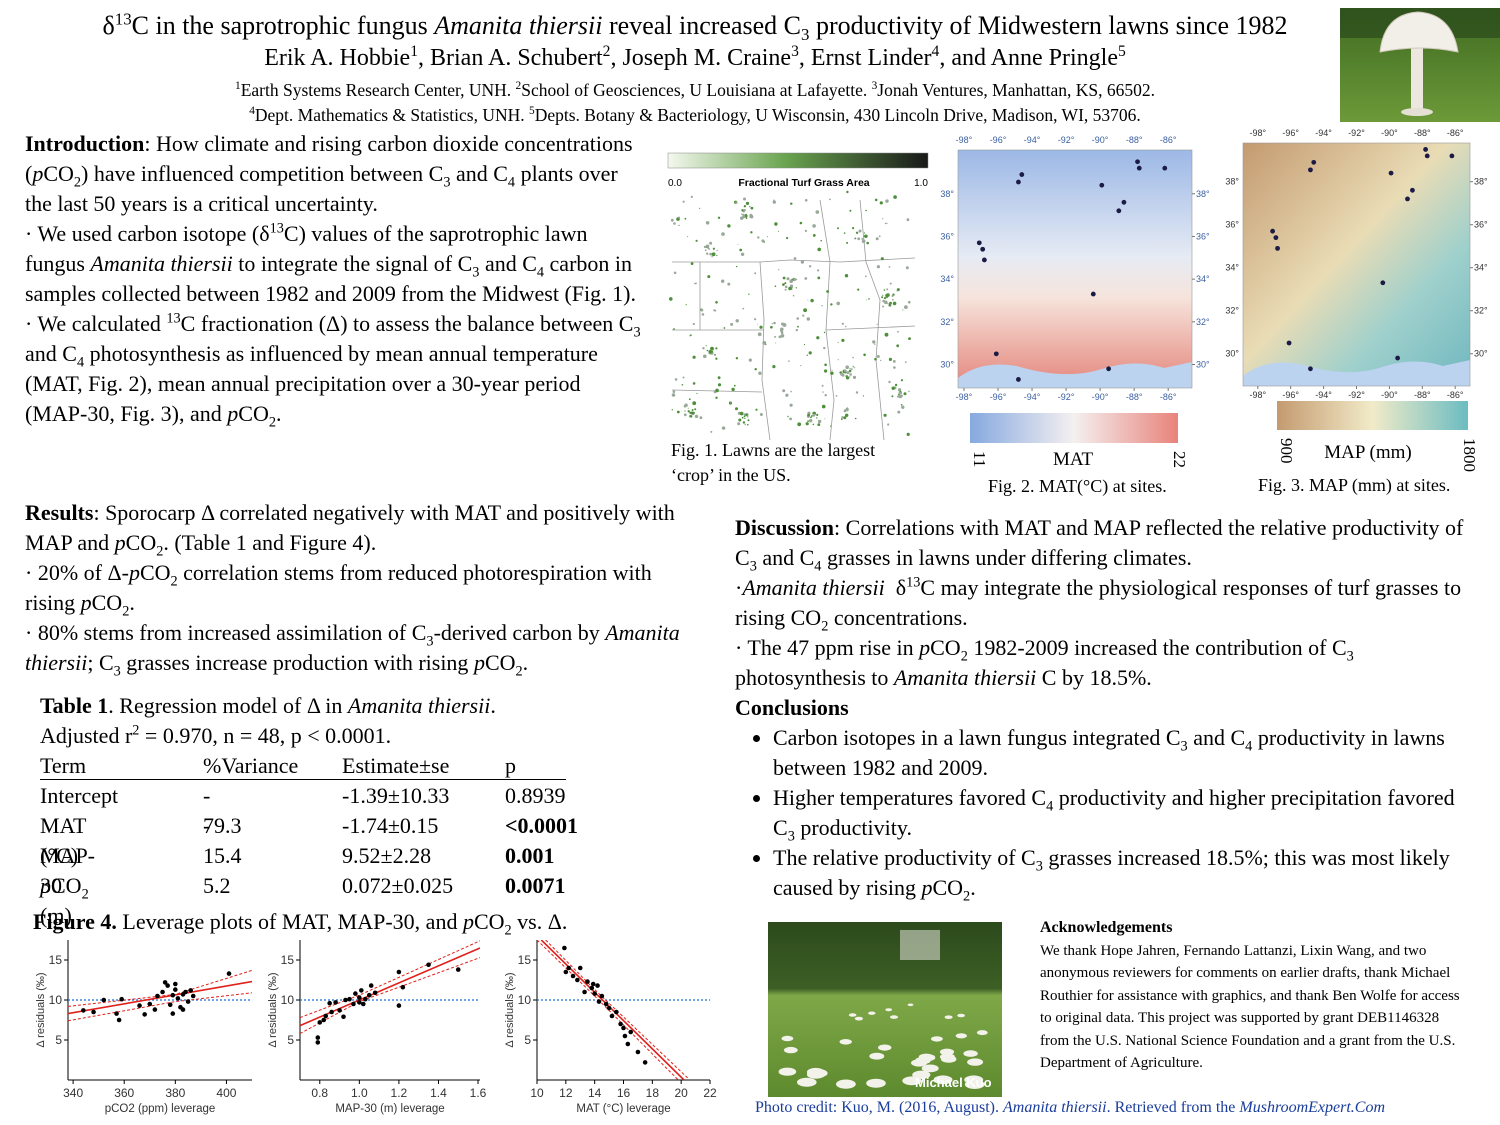 The height and width of the screenshot is (1125, 1500). I want to click on text-run: 9.52±2.28, so click(387, 855).